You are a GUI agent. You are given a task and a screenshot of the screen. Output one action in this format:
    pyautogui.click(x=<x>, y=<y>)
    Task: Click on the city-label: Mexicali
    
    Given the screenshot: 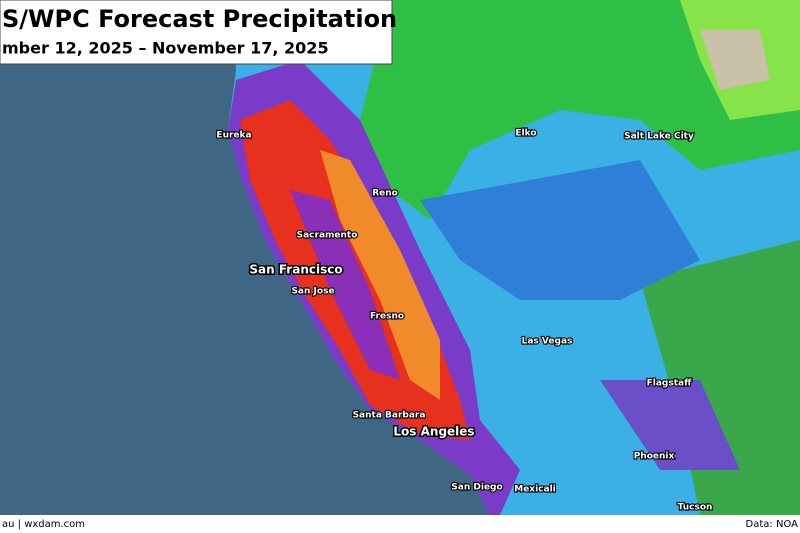 What is the action you would take?
    pyautogui.click(x=535, y=490)
    